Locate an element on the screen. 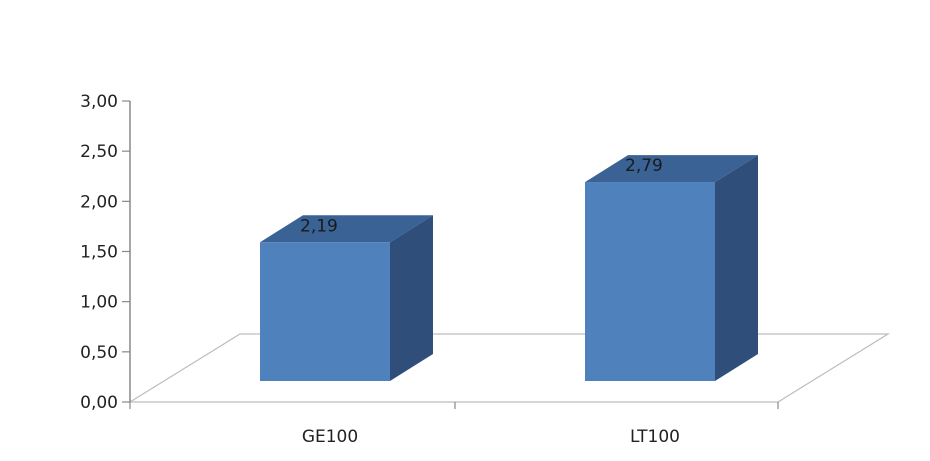 Image resolution: width=930 pixels, height=461 pixels. chart-floor is located at coordinates (509, 368).